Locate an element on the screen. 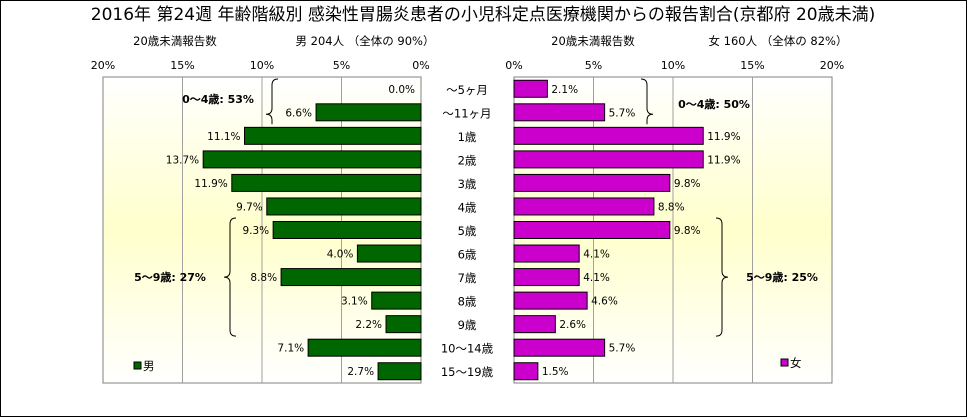 The width and height of the screenshot is (967, 417). male-data-label: 7.1% is located at coordinates (290, 349).